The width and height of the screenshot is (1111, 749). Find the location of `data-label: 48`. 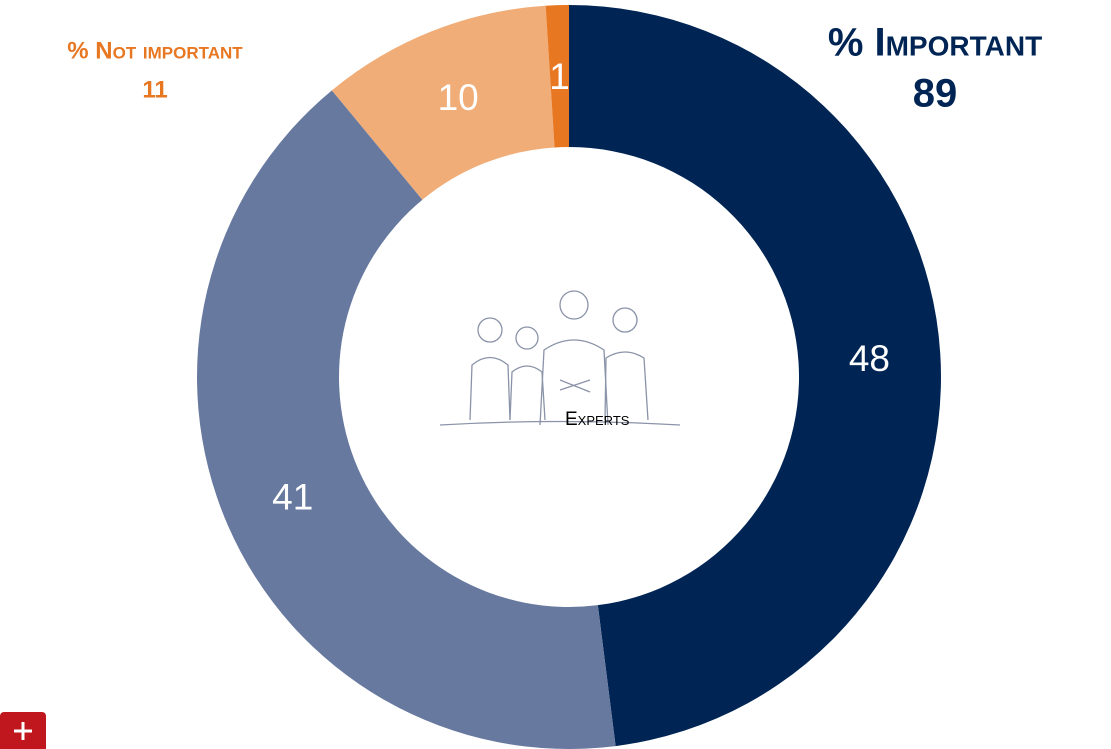

data-label: 48 is located at coordinates (869, 358).